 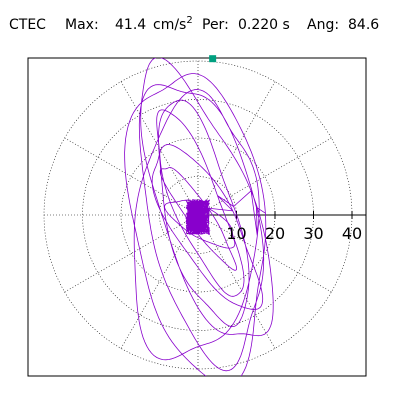 What do you see at coordinates (323, 25) in the screenshot?
I see `angle-label: Ang:` at bounding box center [323, 25].